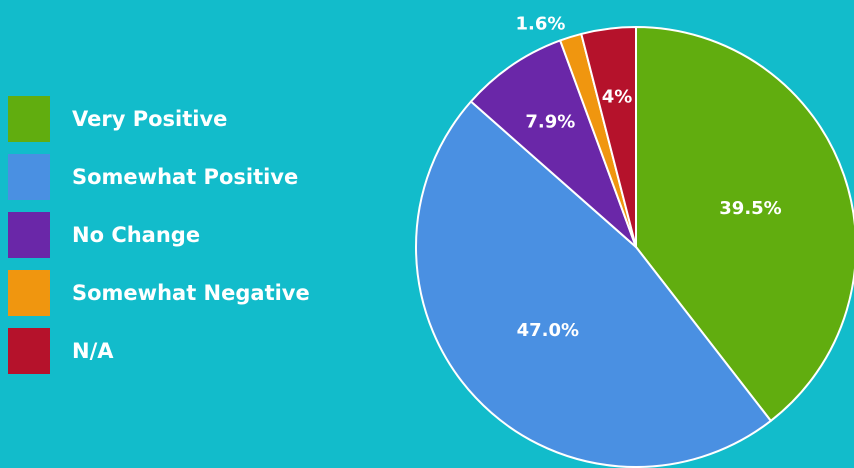  I want to click on legend-item: Somewhat Positive, so click(188, 177).